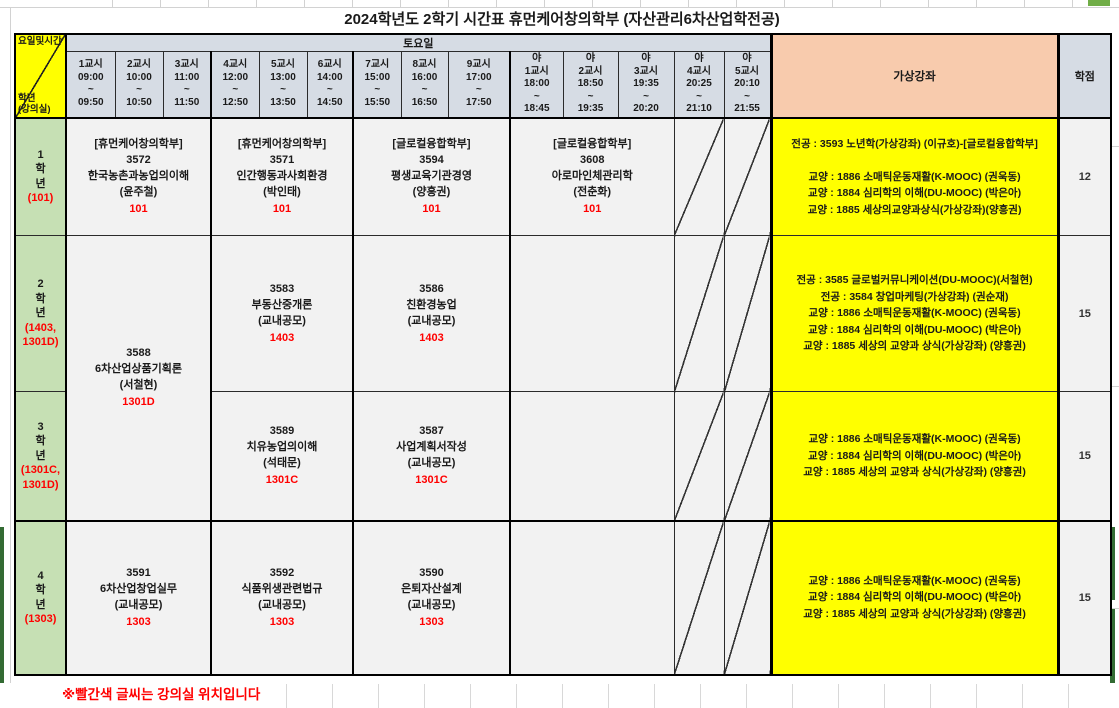 This screenshot has height=708, width=1119. I want to click on period-header-cell: 1교시 09:00 ~ 09:50, so click(90, 85).